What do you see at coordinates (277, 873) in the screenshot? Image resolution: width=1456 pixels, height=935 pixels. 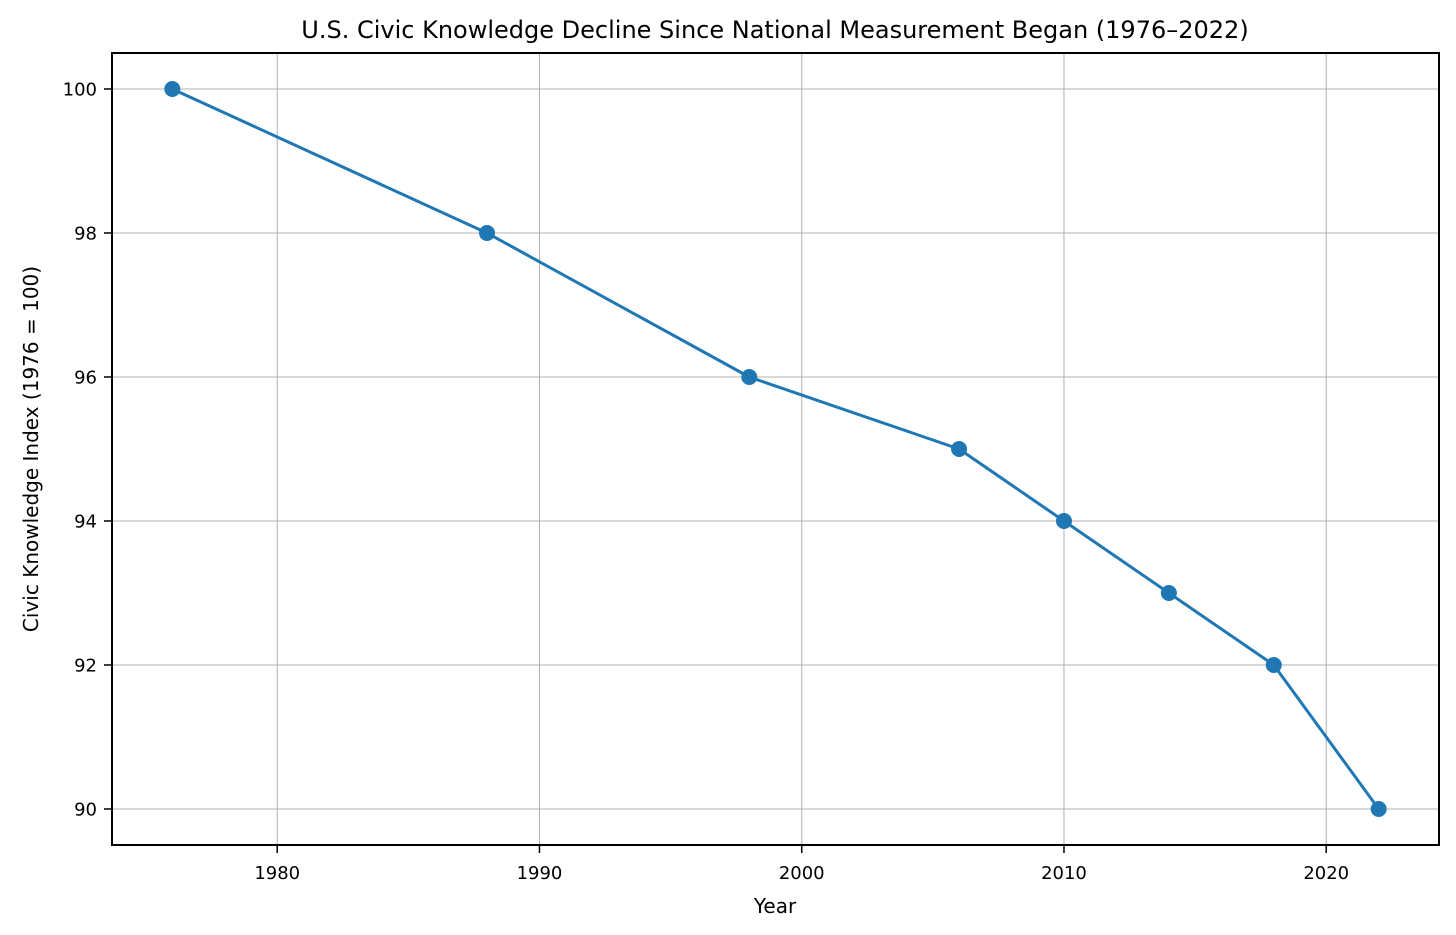 I see `x-tick-label: 1980` at bounding box center [277, 873].